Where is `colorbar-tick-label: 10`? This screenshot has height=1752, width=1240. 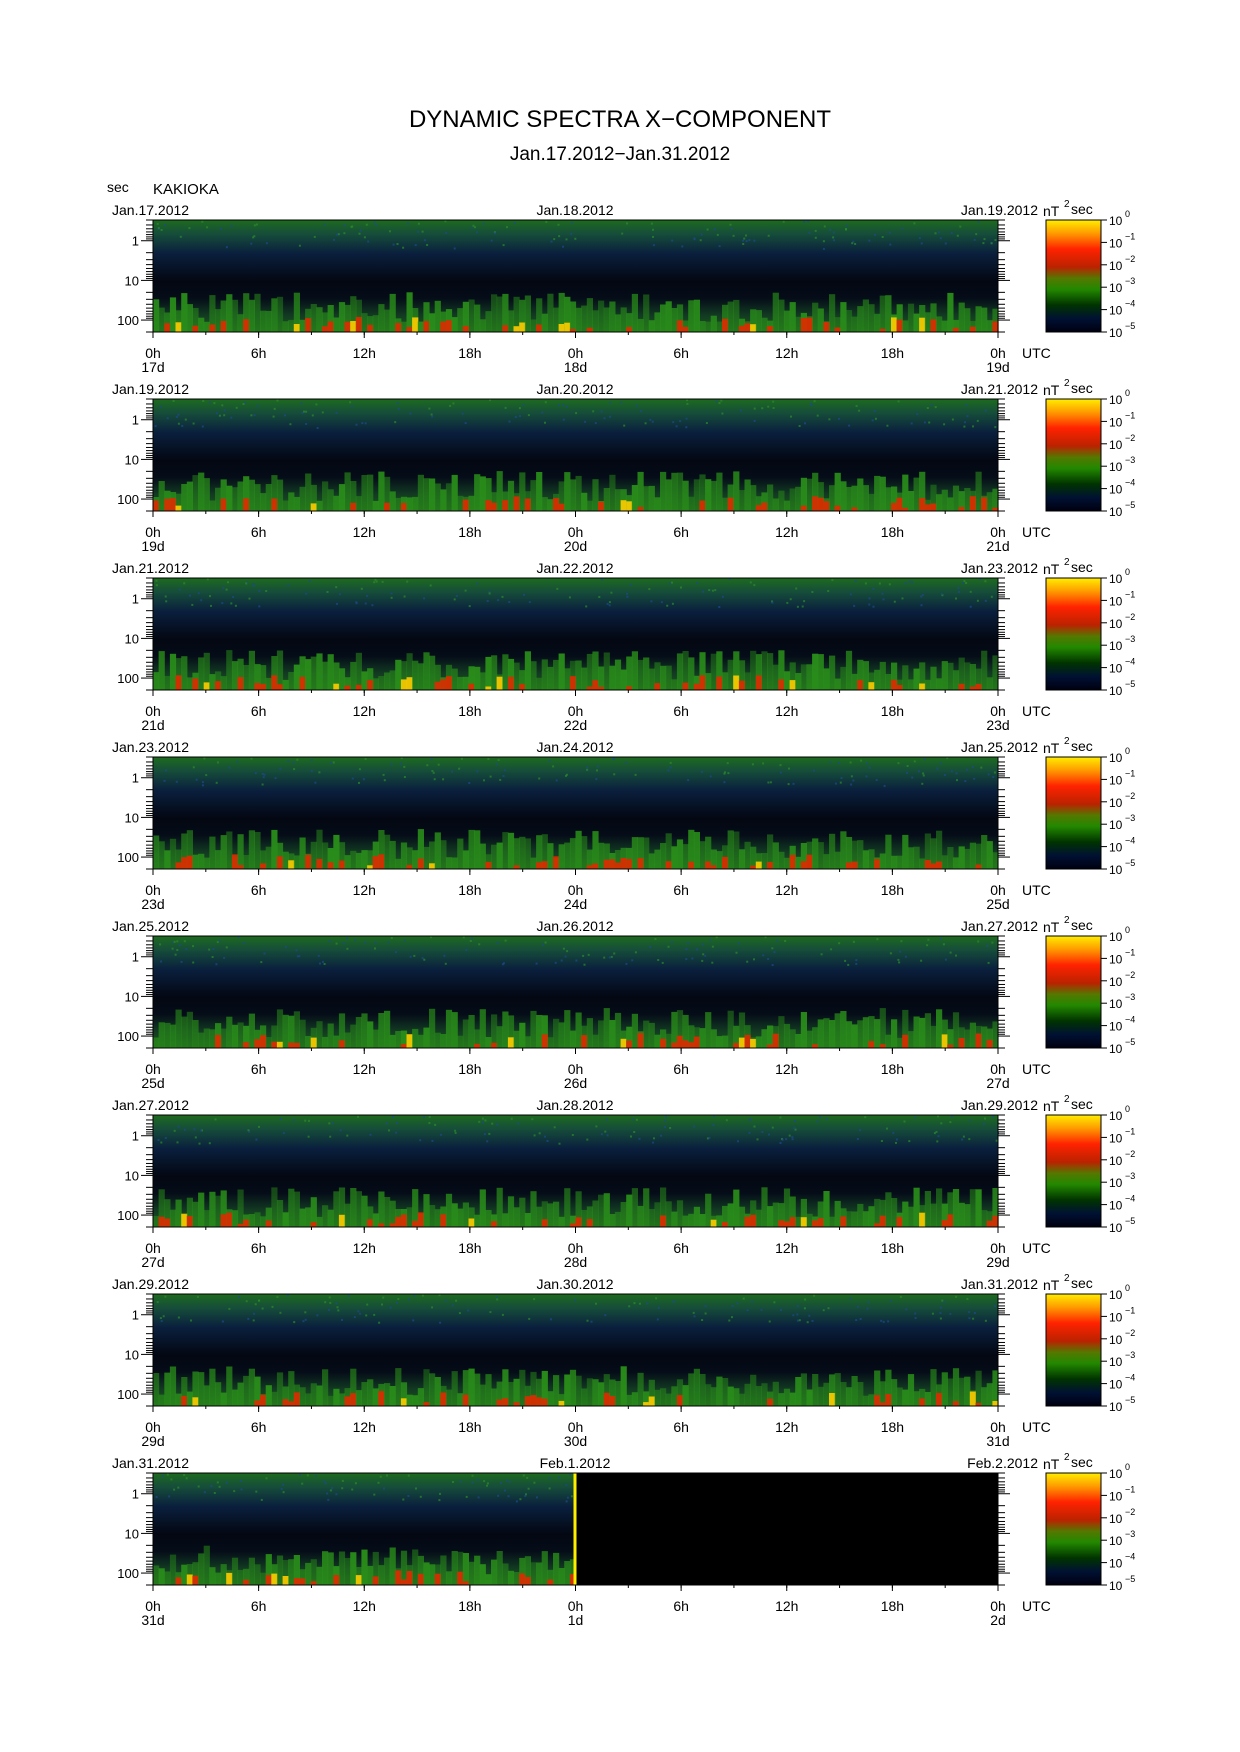
colorbar-tick-label: 10 is located at coordinates (1116, 1474).